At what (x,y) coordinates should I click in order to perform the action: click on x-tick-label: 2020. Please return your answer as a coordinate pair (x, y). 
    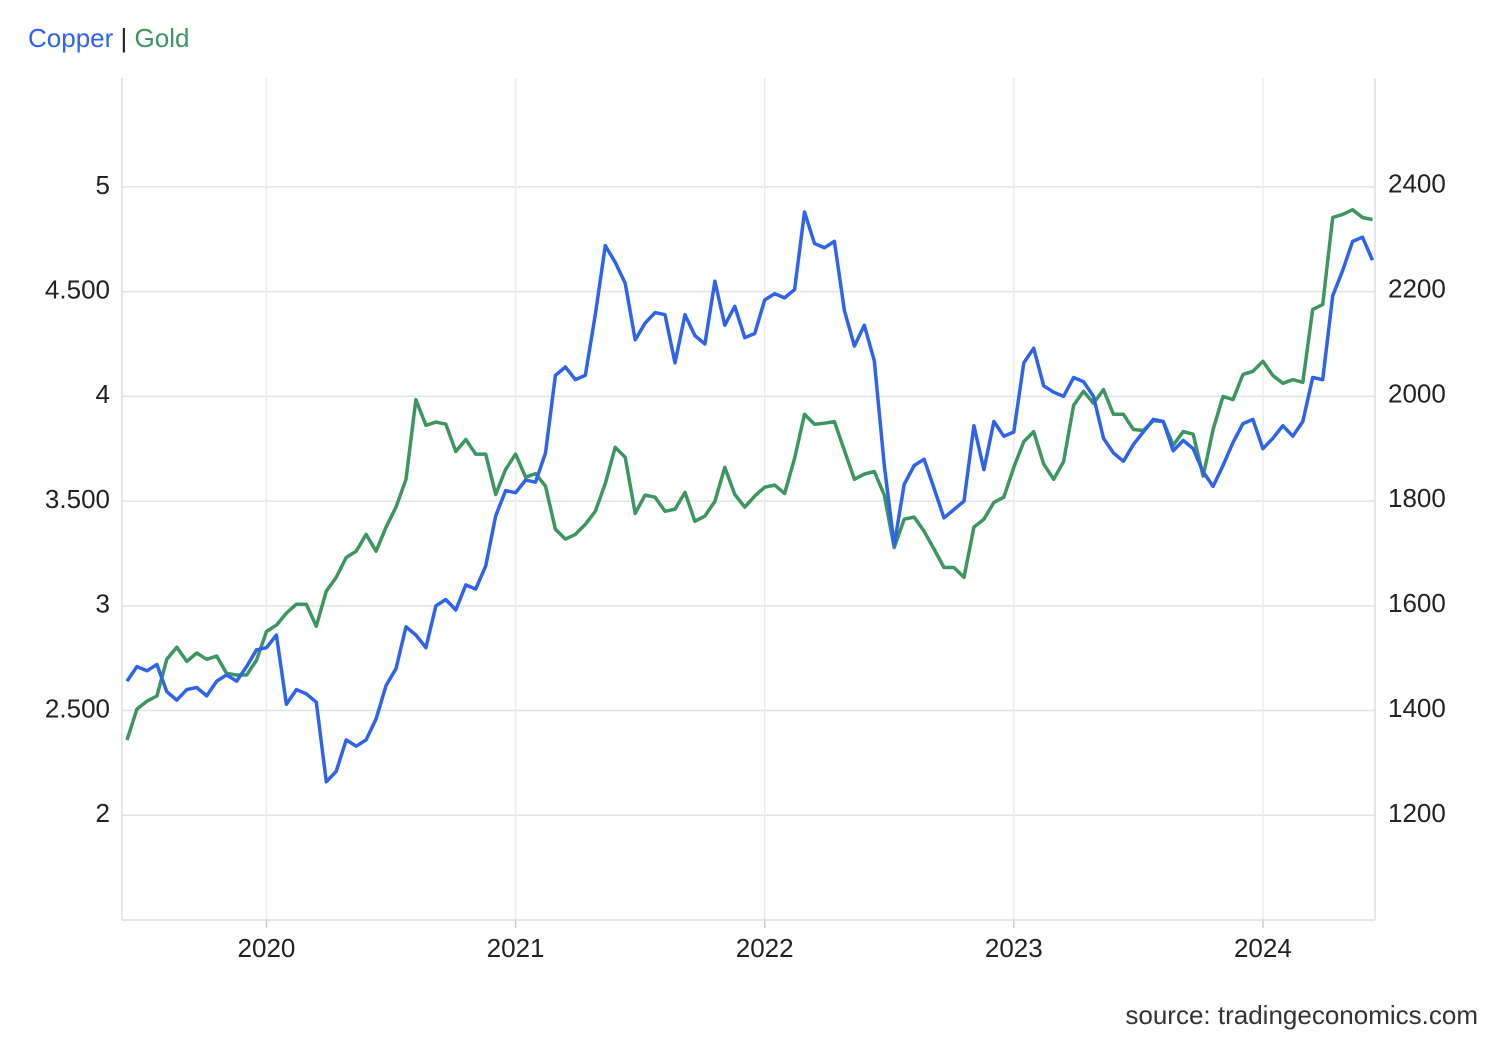
    Looking at the image, I should click on (267, 948).